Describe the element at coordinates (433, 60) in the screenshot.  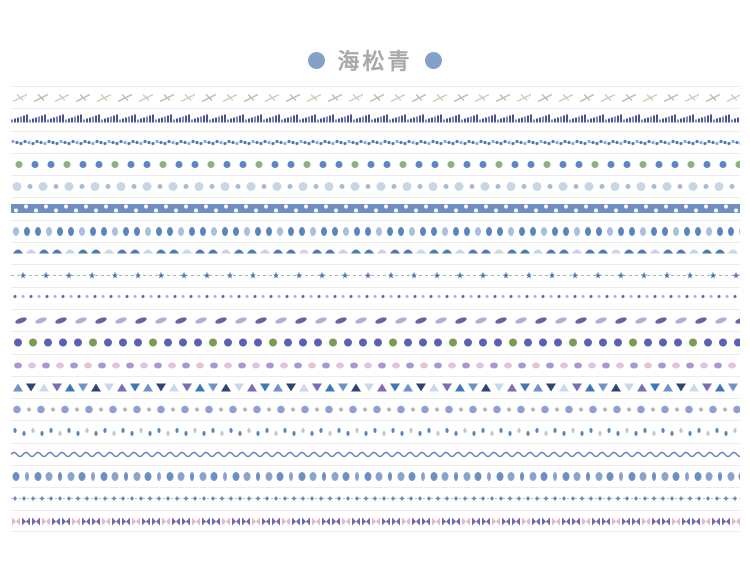
I see `right-dot-icon` at that location.